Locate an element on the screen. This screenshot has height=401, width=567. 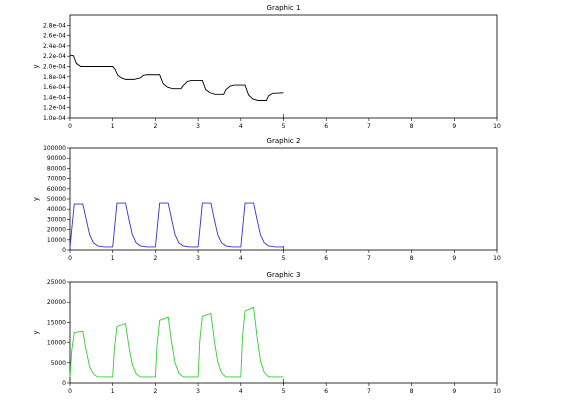
y-tick-label: 30000 is located at coordinates (56, 219).